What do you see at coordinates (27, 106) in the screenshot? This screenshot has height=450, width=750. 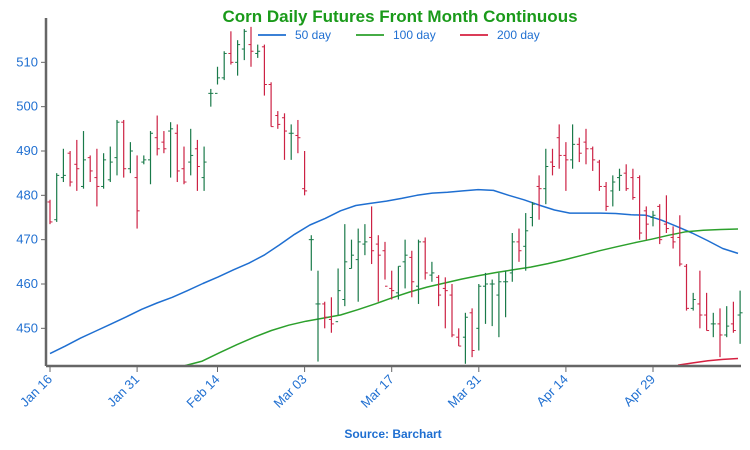 I see `y-tick-label: 500` at bounding box center [27, 106].